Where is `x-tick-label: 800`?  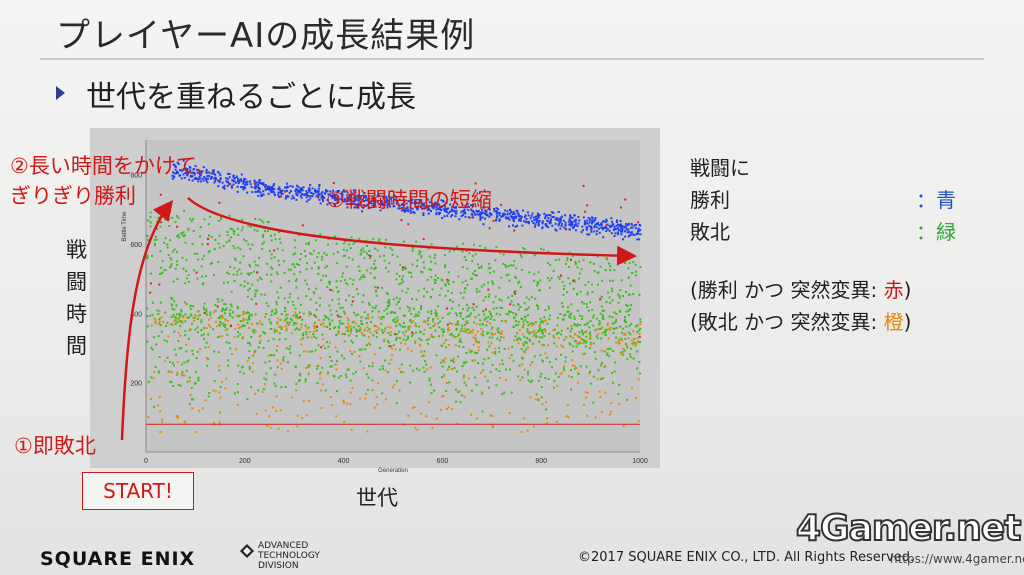
x-tick-label: 800 is located at coordinates (541, 461).